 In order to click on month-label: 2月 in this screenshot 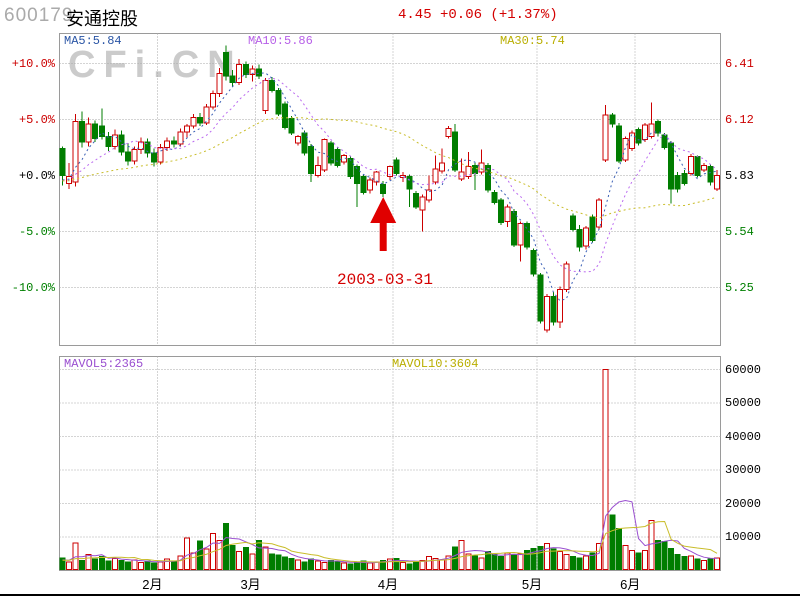, I will do `click(152, 584)`.